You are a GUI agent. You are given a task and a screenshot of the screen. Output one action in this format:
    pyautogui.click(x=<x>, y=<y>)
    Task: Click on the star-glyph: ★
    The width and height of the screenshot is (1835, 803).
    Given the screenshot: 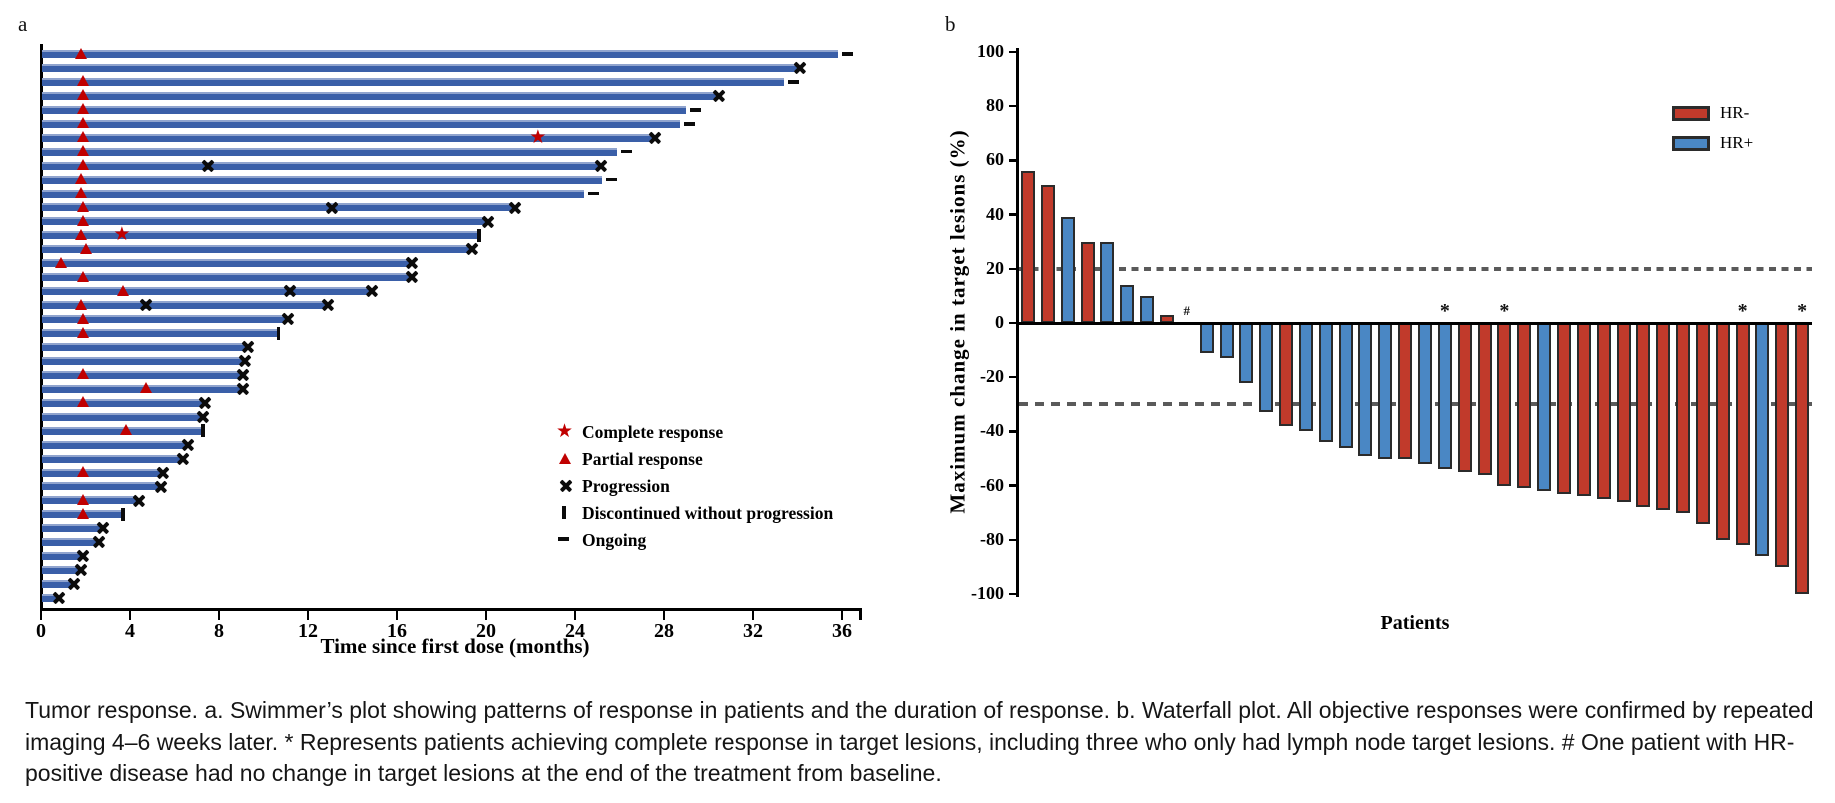 What is the action you would take?
    pyautogui.click(x=565, y=431)
    